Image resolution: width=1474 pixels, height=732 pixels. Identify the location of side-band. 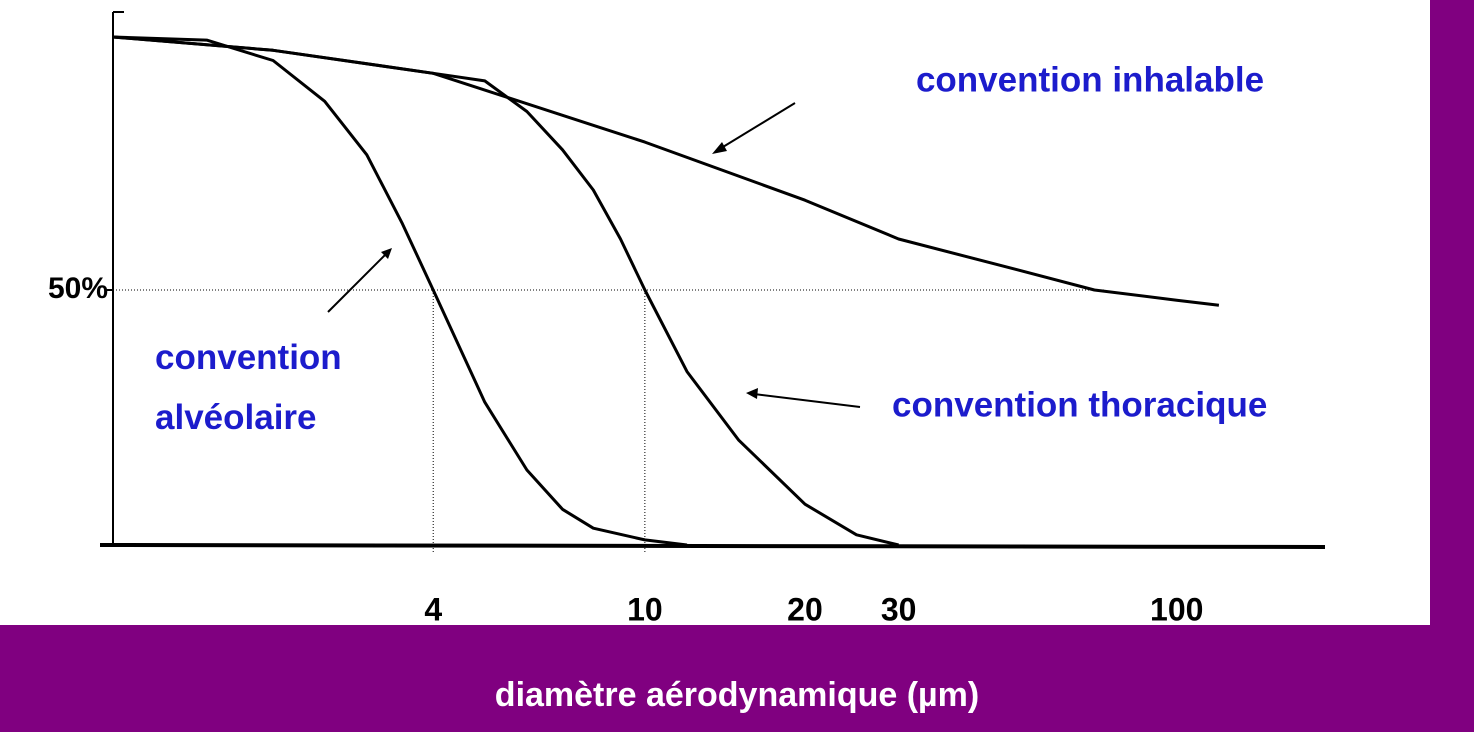
(1452, 312).